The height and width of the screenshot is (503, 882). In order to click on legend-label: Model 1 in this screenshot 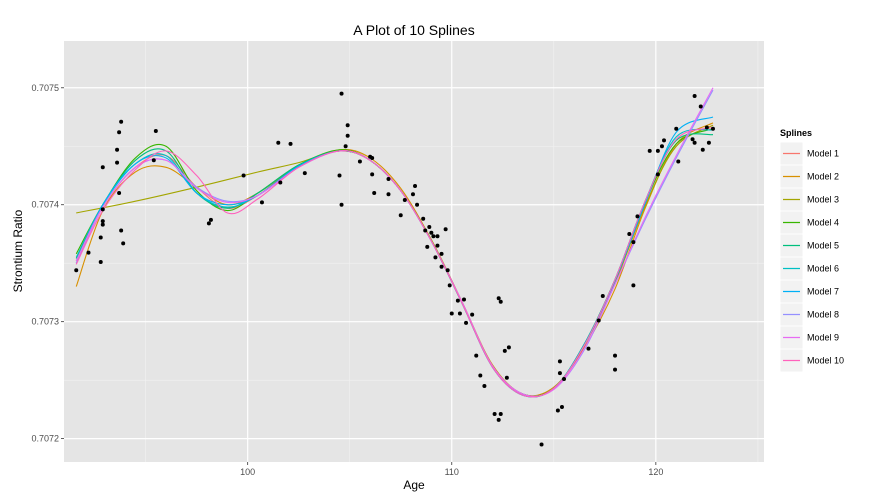, I will do `click(823, 154)`.